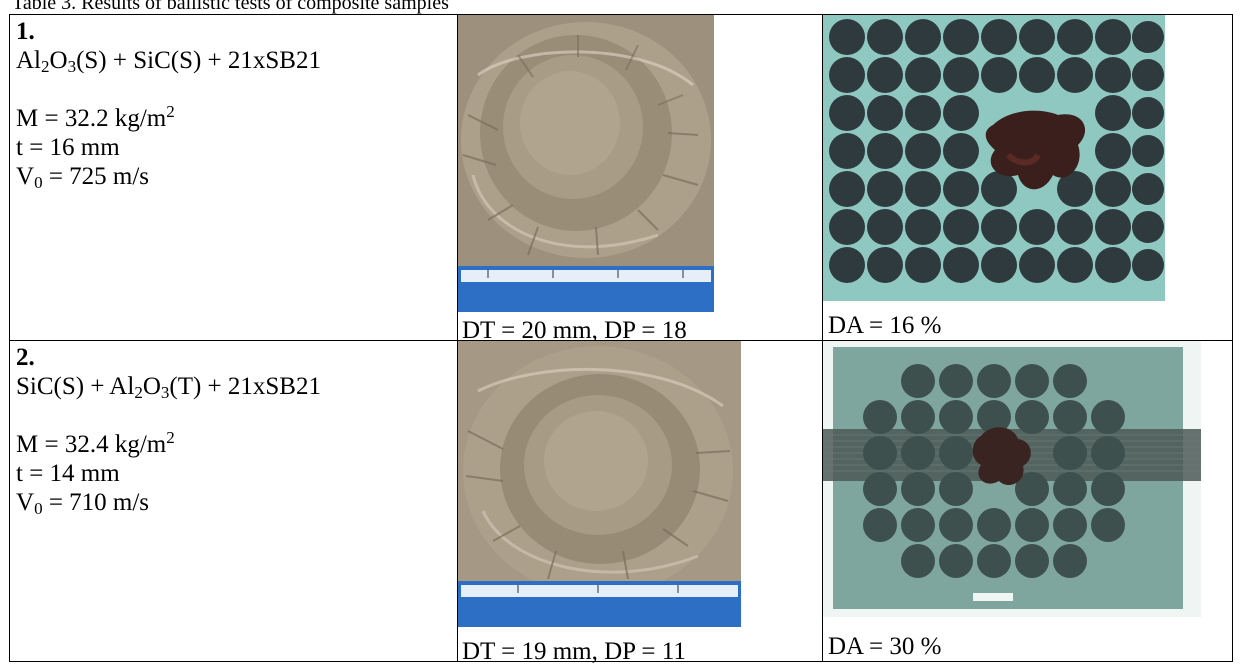 The width and height of the screenshot is (1245, 665). Describe the element at coordinates (574, 330) in the screenshot. I see `front-damage-caption: DT = 20 mm, DP = 18` at that location.